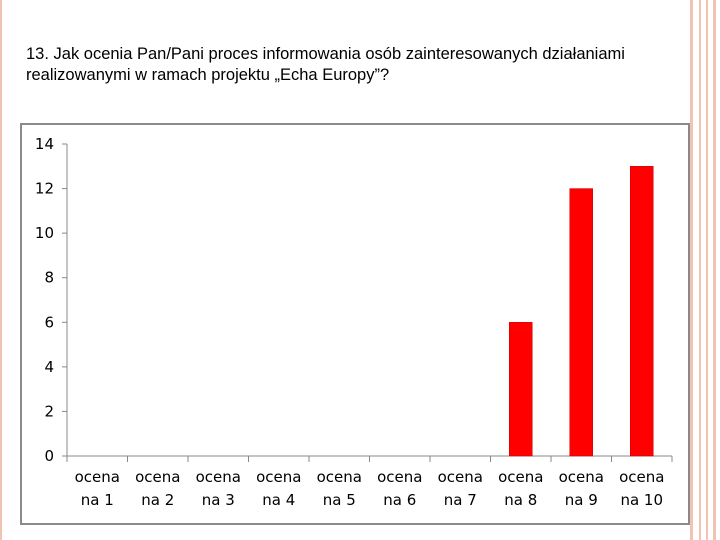 The image size is (720, 540). Describe the element at coordinates (399, 500) in the screenshot. I see `x-category-label-line2: na 6` at that location.